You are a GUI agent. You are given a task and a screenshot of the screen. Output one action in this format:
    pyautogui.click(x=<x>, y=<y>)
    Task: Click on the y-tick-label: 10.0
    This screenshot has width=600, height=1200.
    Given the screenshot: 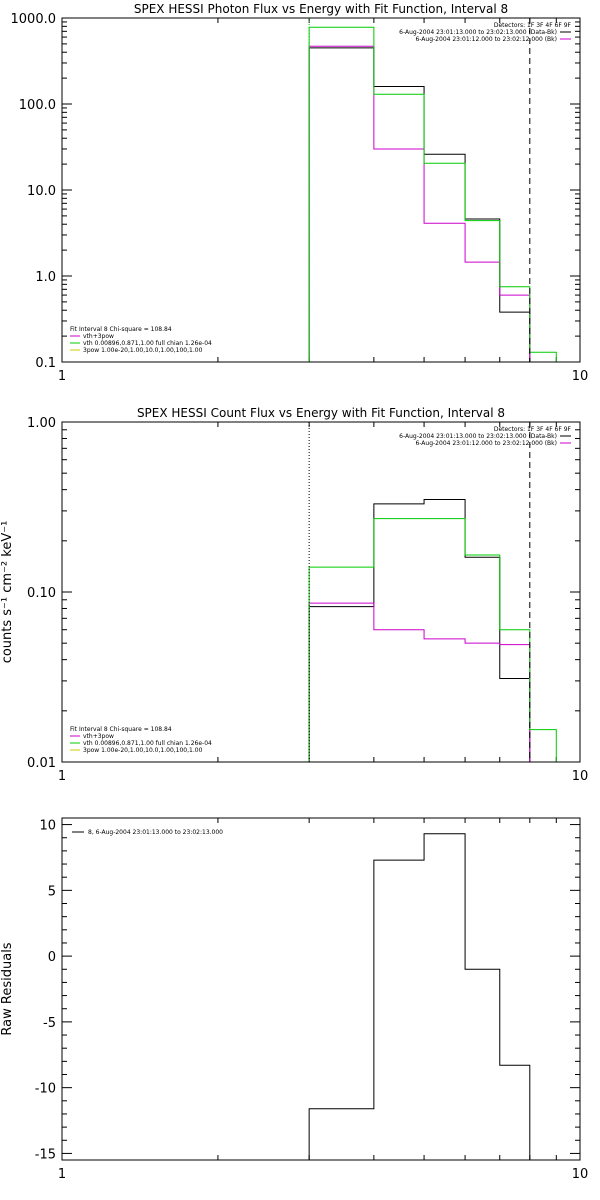 What is the action you would take?
    pyautogui.click(x=41, y=191)
    